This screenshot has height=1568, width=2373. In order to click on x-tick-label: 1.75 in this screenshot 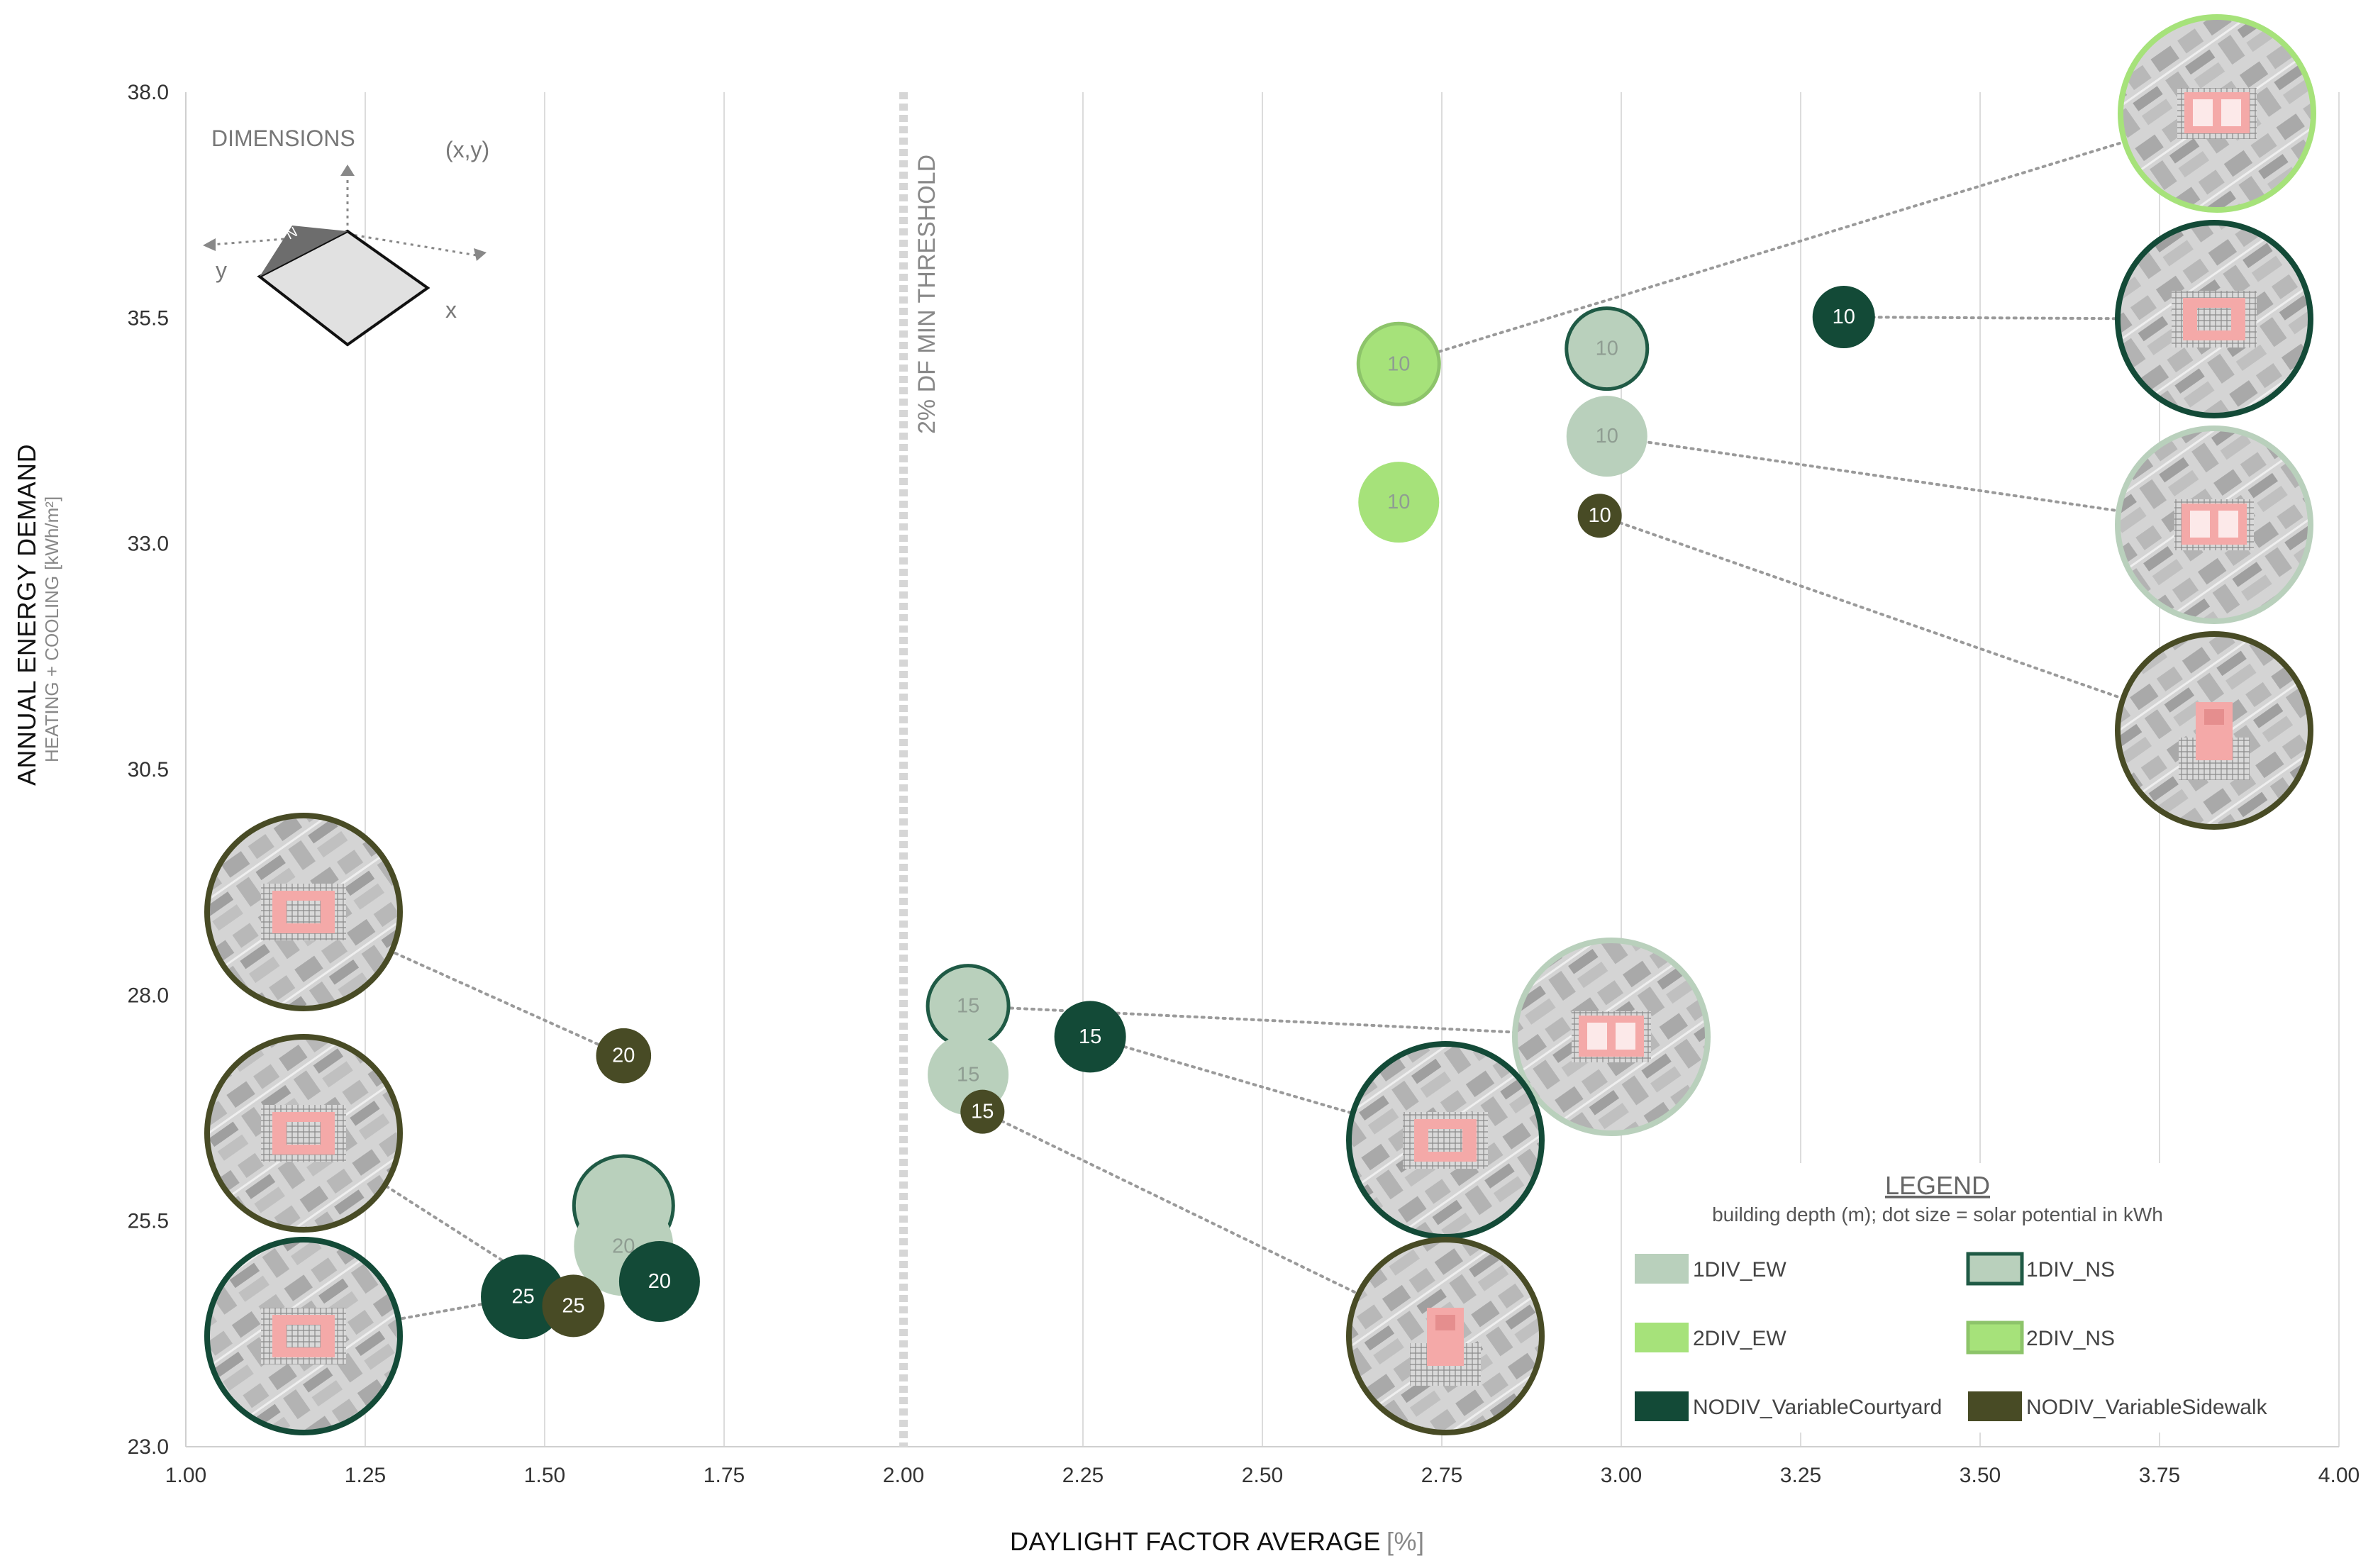, I will do `click(724, 1475)`.